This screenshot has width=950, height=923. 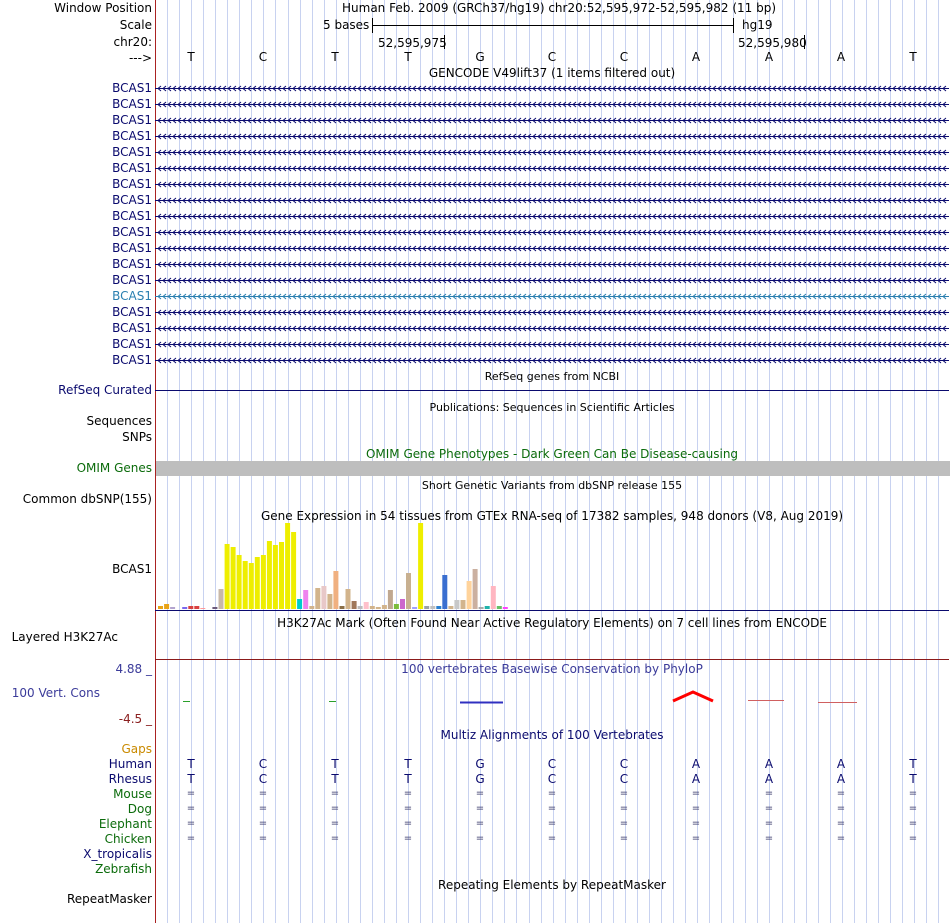 I want to click on sequences-label: Sequences, so click(x=119, y=421).